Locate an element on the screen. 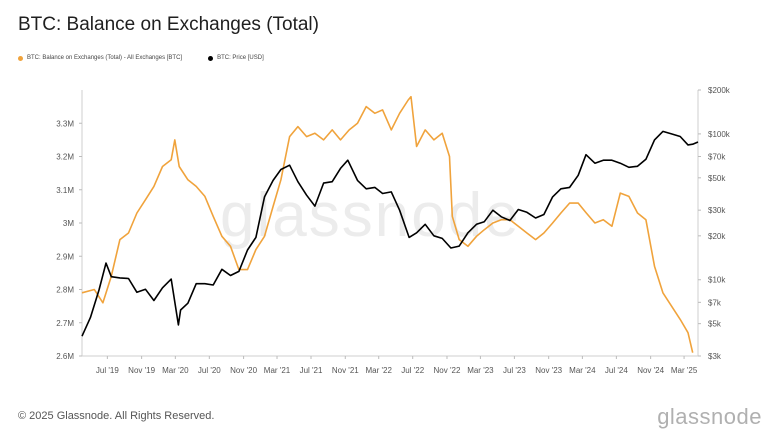 This screenshot has height=440, width=782. legend-swatch-price is located at coordinates (211, 58).